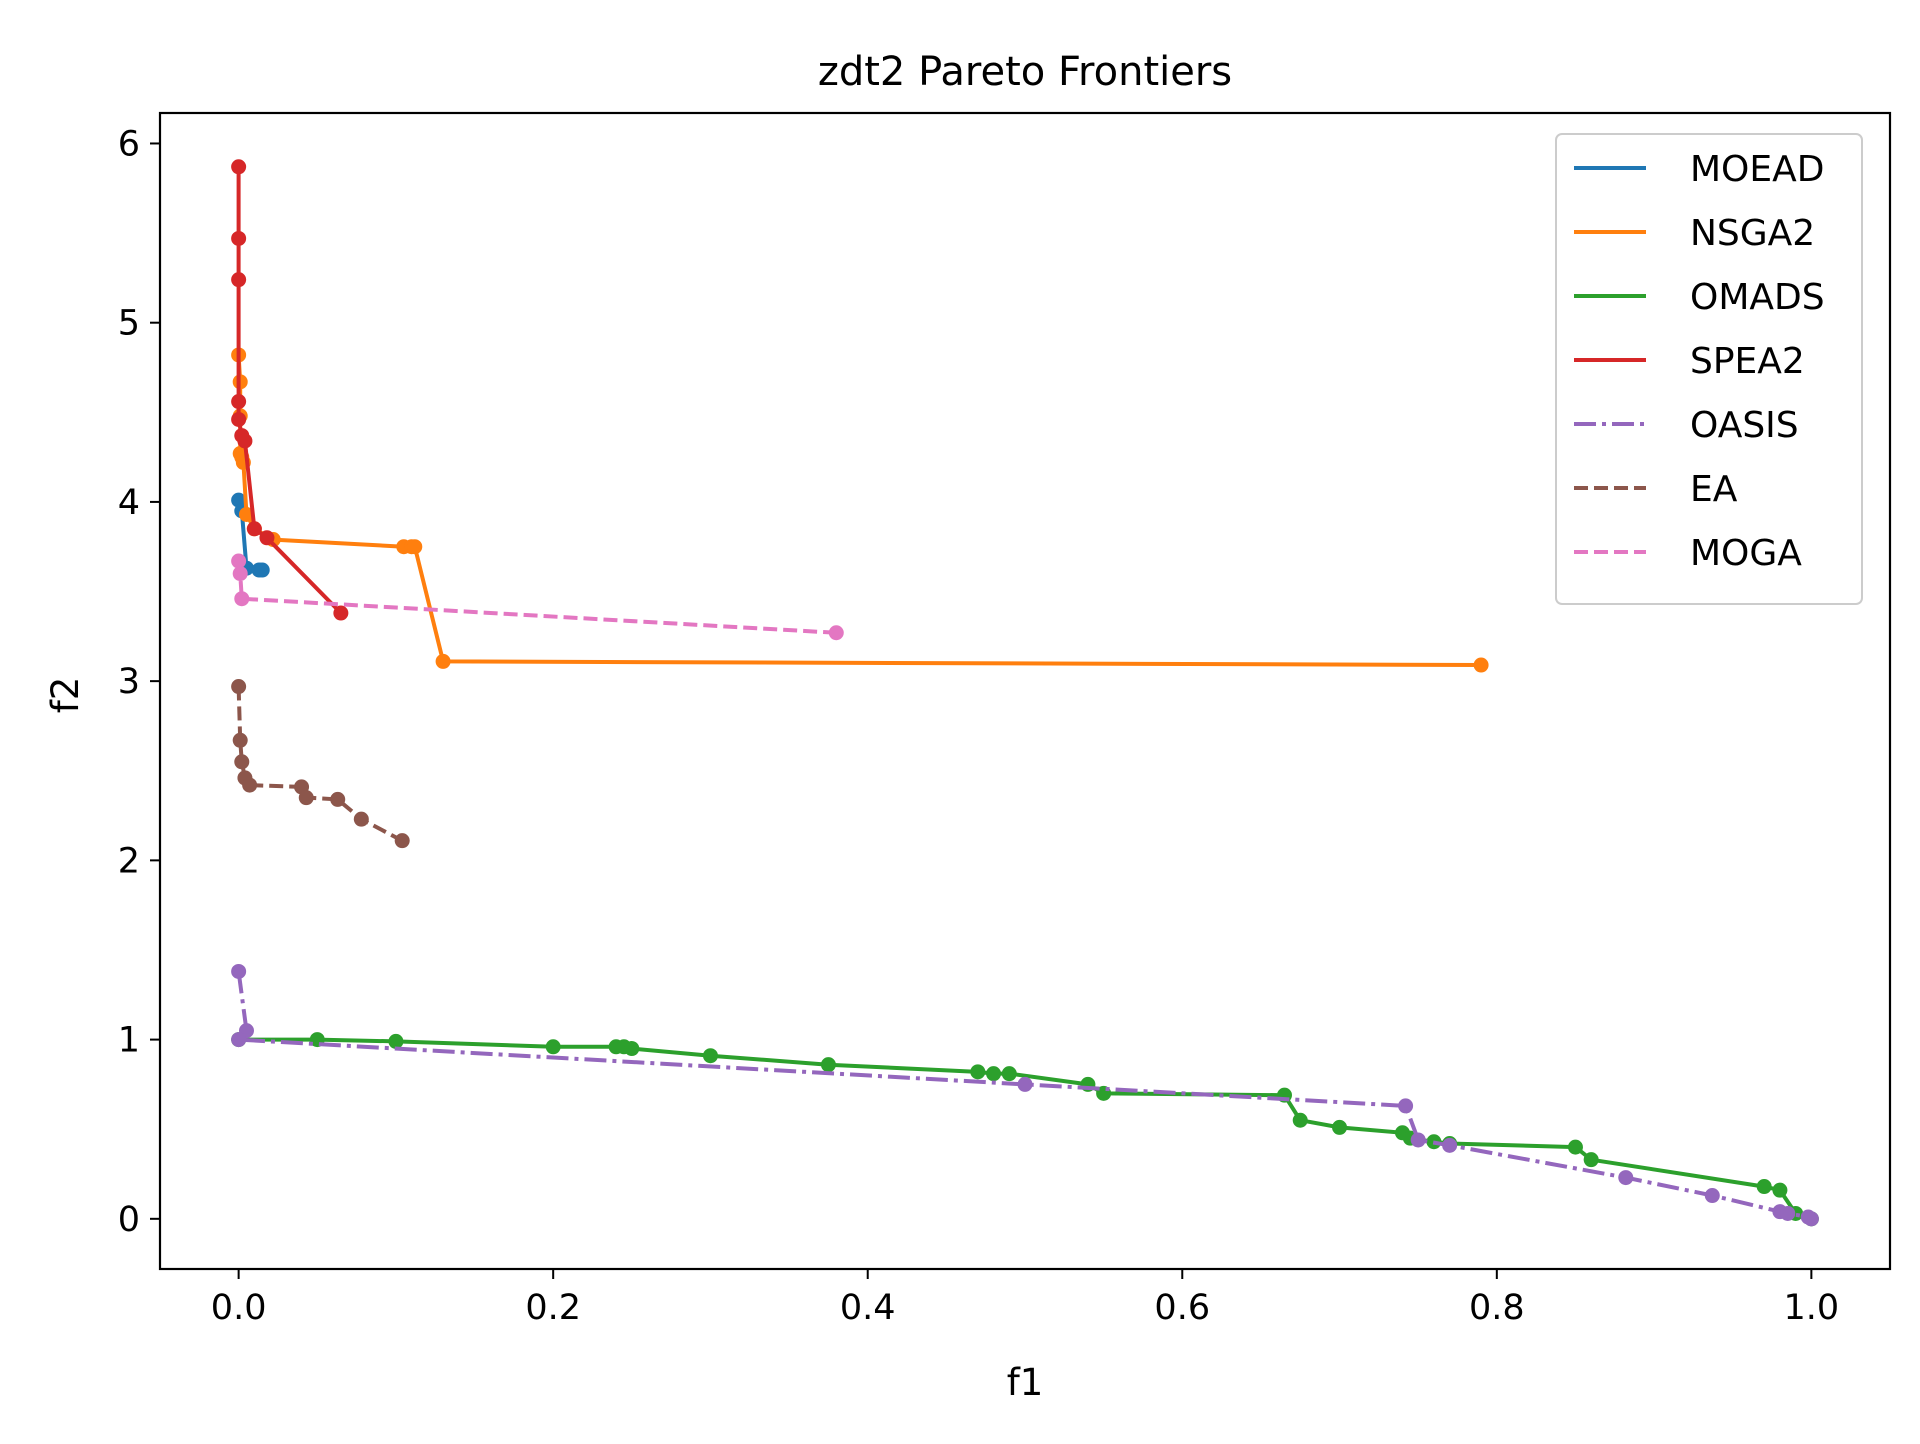 The image size is (1920, 1444). What do you see at coordinates (1757, 169) in the screenshot?
I see `legend-label-moead: MOEAD` at bounding box center [1757, 169].